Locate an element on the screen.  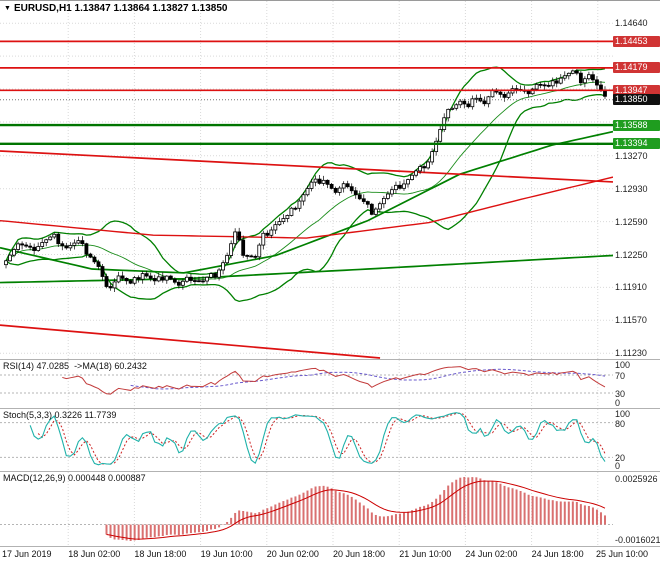
close-value: 1.13850 is located at coordinates (209, 8).